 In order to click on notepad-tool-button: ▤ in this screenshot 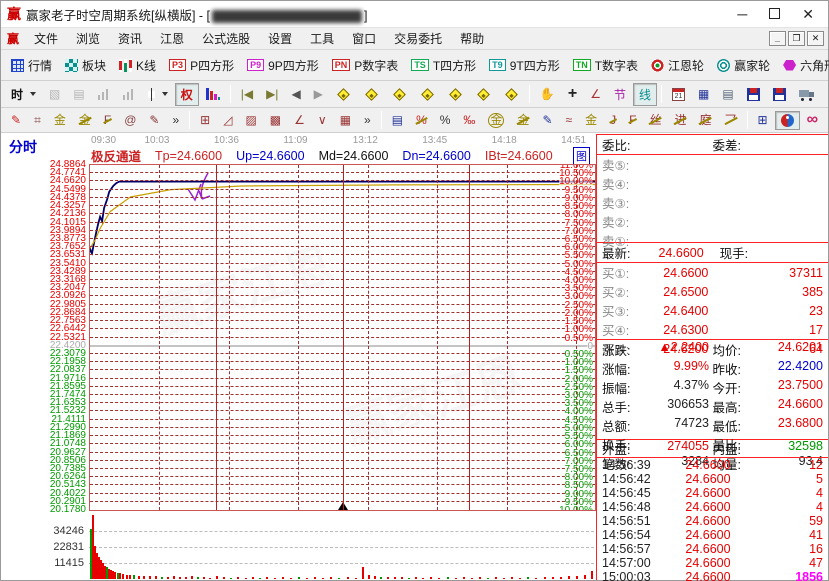, I will do `click(727, 94)`.